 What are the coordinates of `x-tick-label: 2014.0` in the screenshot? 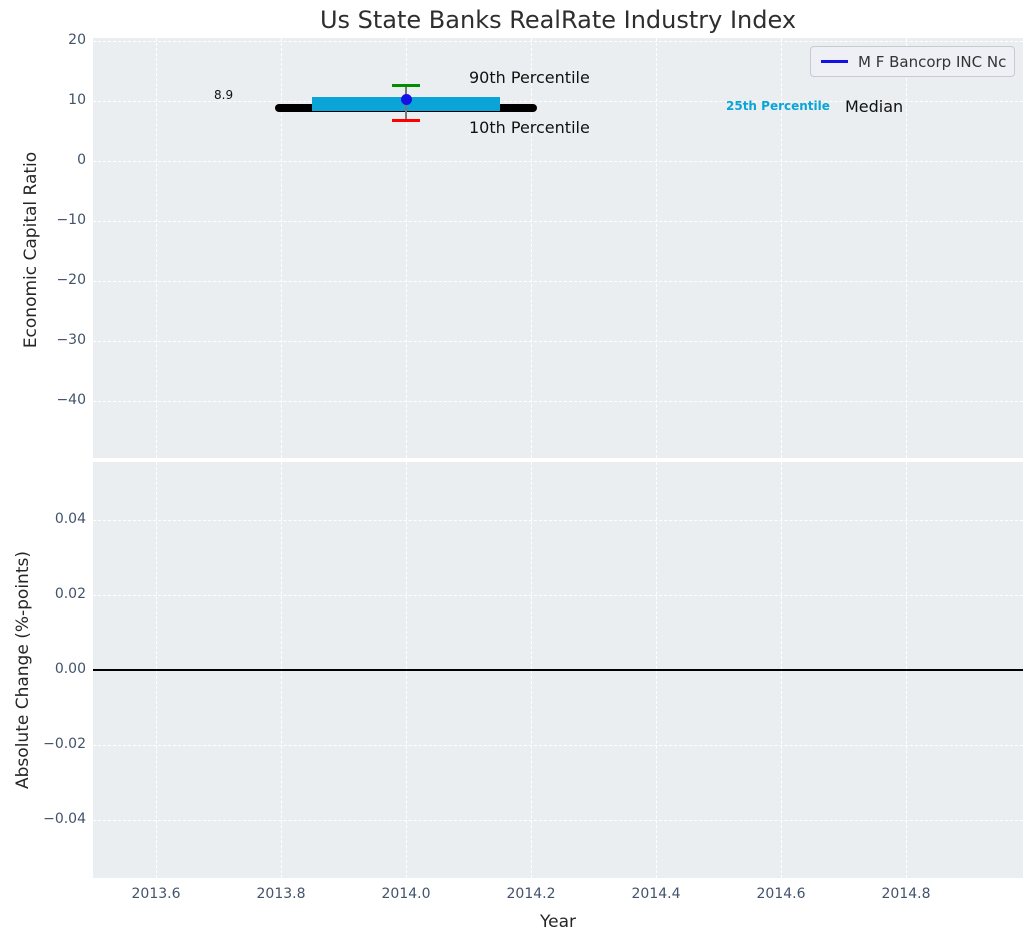 It's located at (406, 894).